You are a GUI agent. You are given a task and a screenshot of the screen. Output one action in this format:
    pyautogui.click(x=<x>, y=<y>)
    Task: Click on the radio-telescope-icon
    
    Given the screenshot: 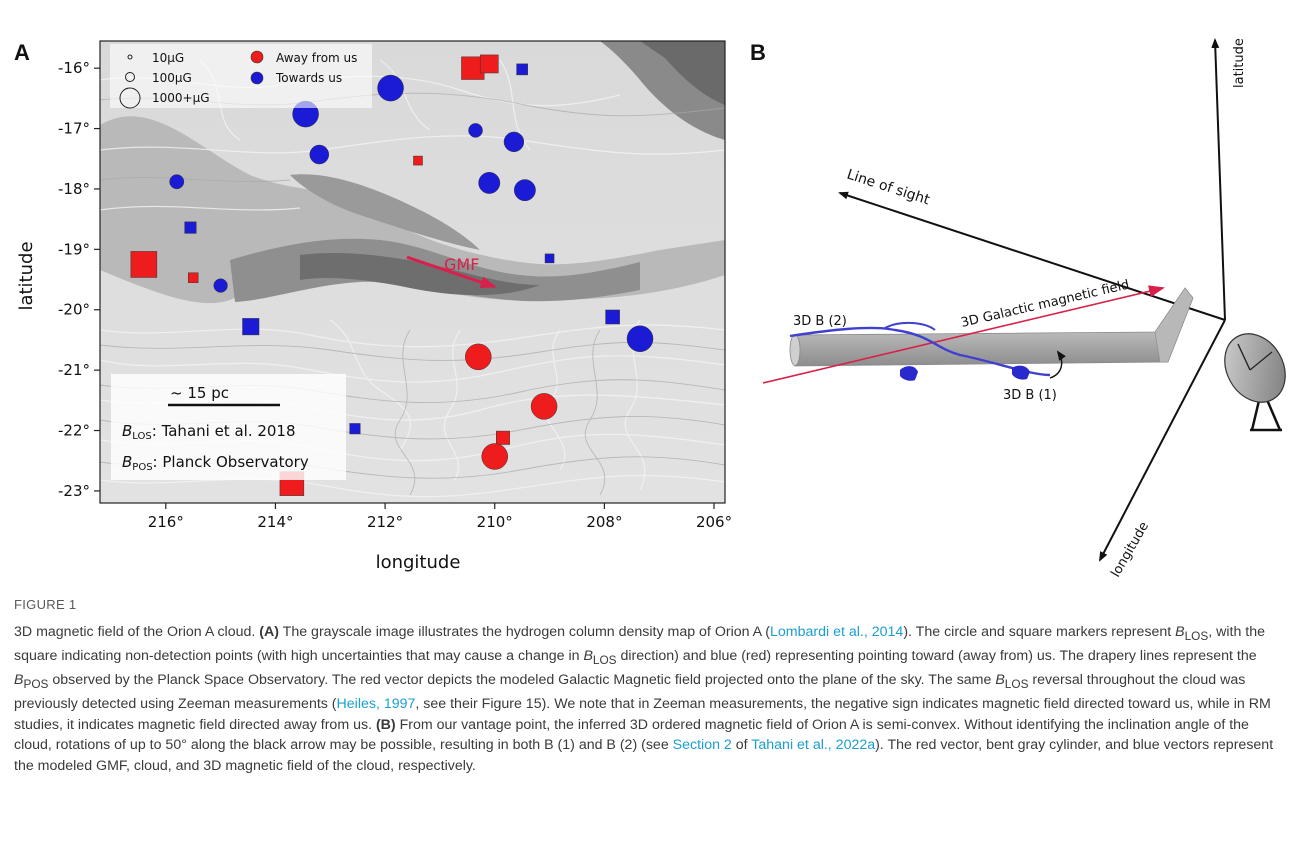 What is the action you would take?
    pyautogui.click(x=1252, y=376)
    